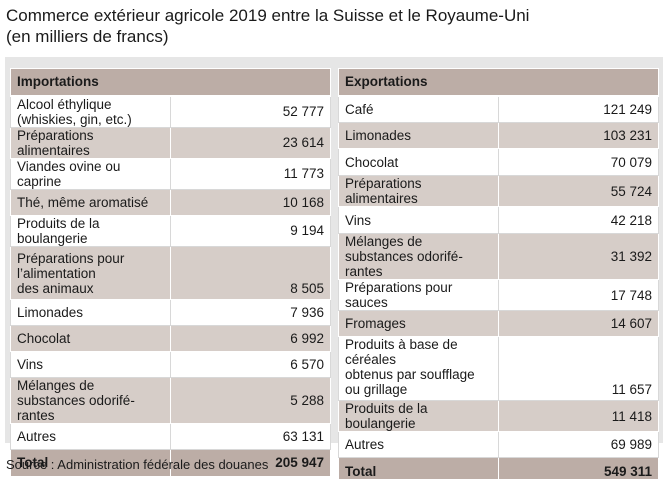  Describe the element at coordinates (498, 82) in the screenshot. I see `exportations-header: Exportations` at that location.